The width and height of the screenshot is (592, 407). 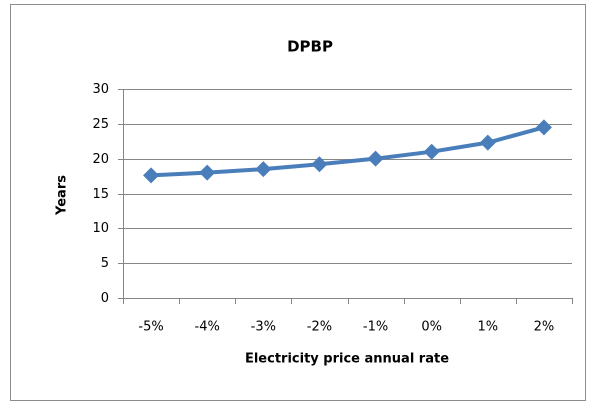 What do you see at coordinates (62, 195) in the screenshot?
I see `y-axis-label: Years` at bounding box center [62, 195].